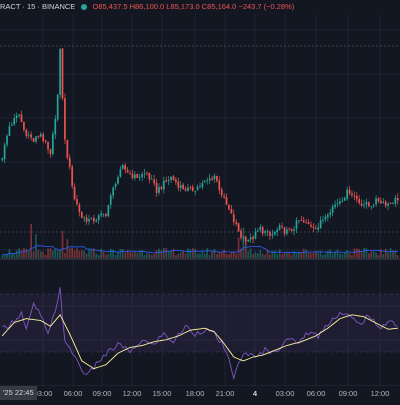  What do you see at coordinates (38, 6) in the screenshot?
I see `symbol-title: RACT · 15 · BINANCE` at bounding box center [38, 6].